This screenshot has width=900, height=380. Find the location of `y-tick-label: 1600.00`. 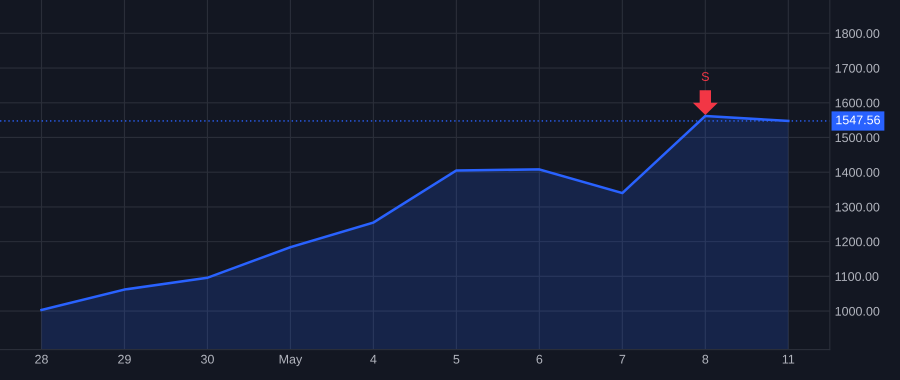

y-tick-label: 1600.00 is located at coordinates (858, 103).